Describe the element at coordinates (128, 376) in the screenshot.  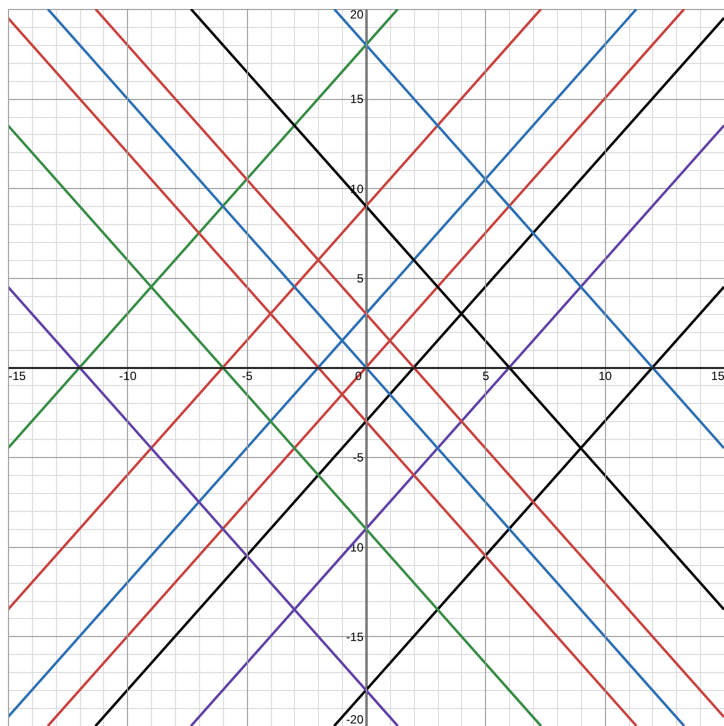
I see `x-tick-label: -10` at that location.